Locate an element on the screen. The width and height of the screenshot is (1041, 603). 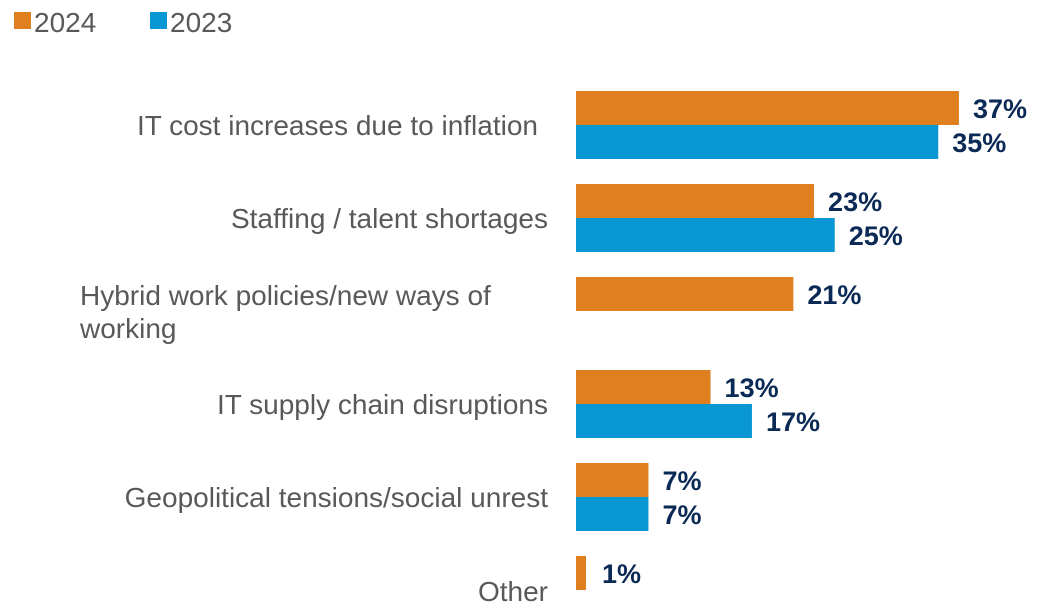
value-label-2023-3: 17% is located at coordinates (793, 422).